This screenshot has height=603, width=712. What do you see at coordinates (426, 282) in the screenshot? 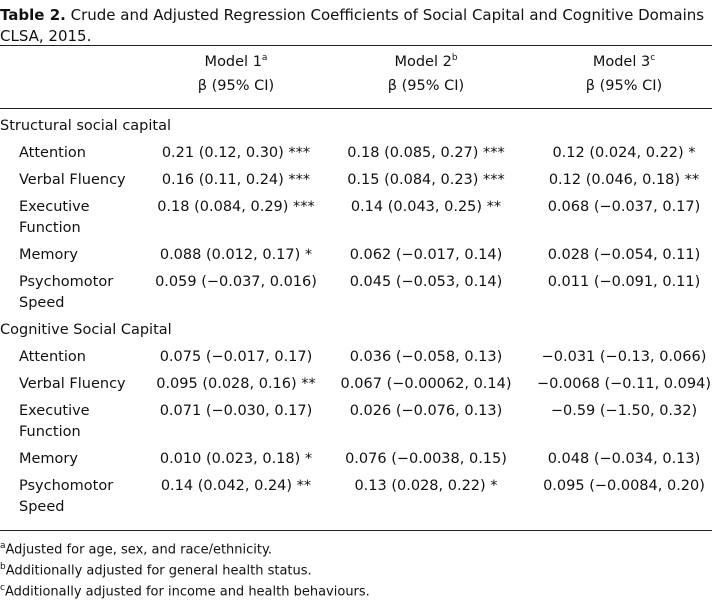
I see `cell: 0.045 (−0.053, 0.14)` at bounding box center [426, 282].